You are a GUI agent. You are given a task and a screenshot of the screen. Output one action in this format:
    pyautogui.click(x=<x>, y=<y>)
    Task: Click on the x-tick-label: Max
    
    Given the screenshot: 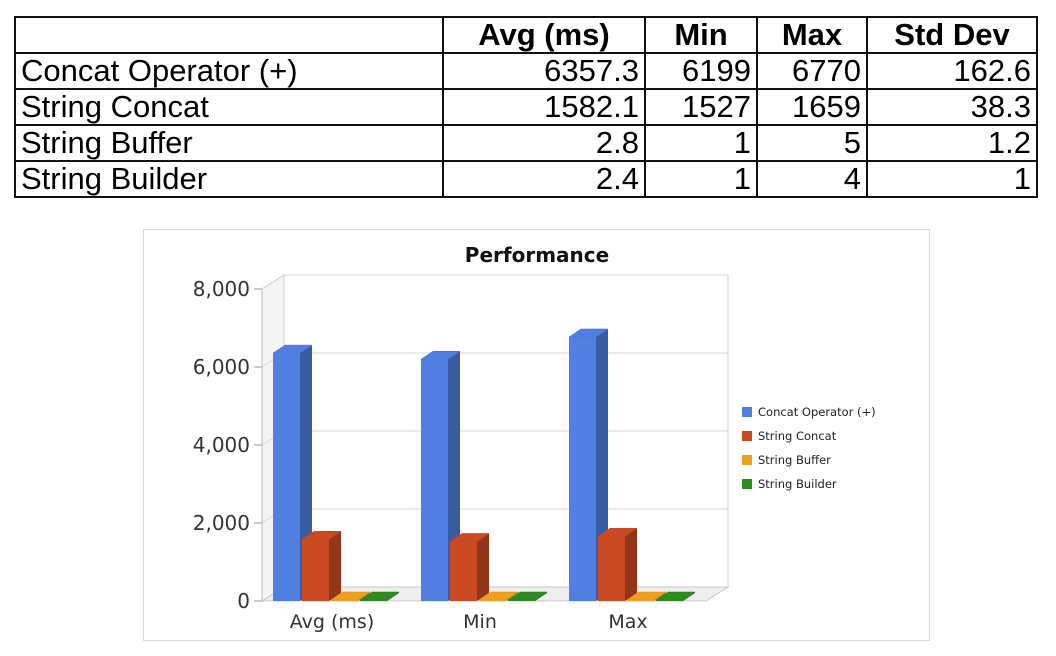 What is the action you would take?
    pyautogui.click(x=627, y=622)
    